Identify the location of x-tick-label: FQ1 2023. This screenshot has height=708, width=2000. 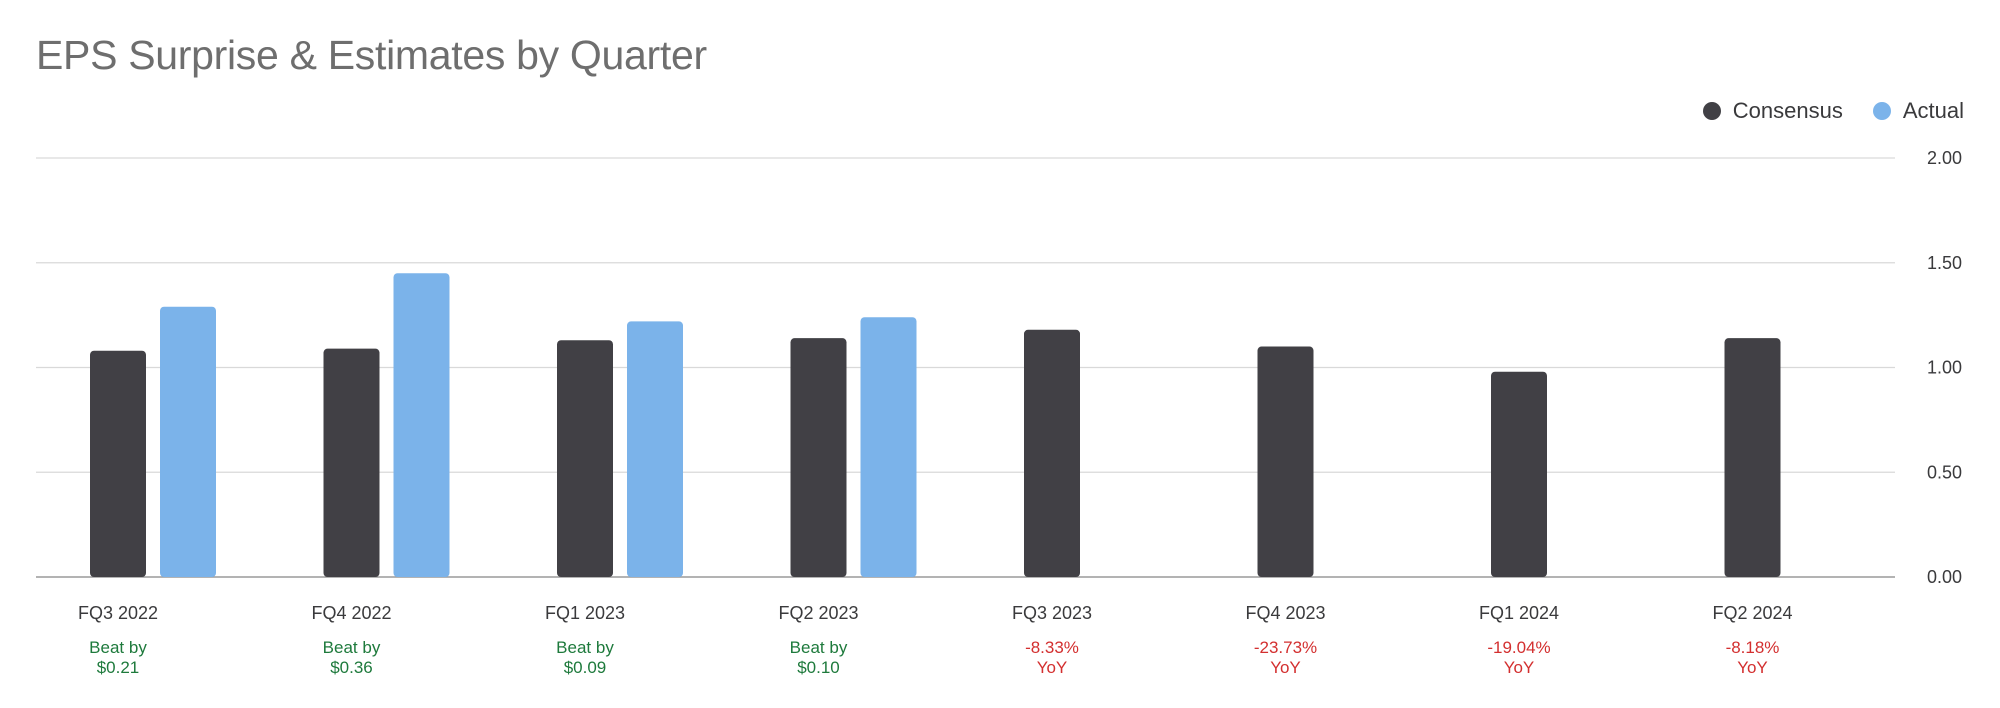
(585, 613).